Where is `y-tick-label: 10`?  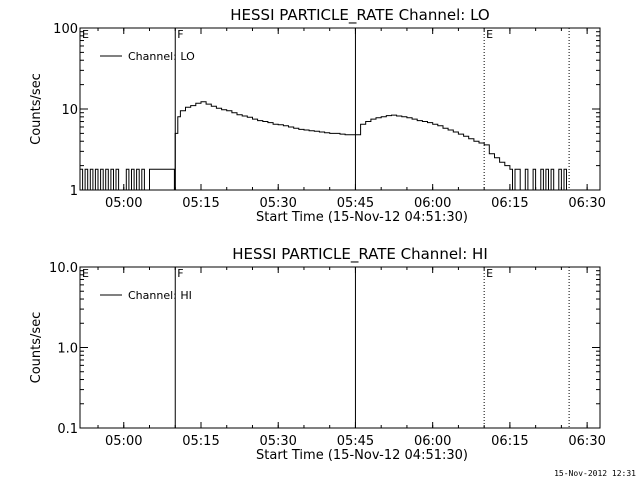 y-tick-label: 10 is located at coordinates (69, 110).